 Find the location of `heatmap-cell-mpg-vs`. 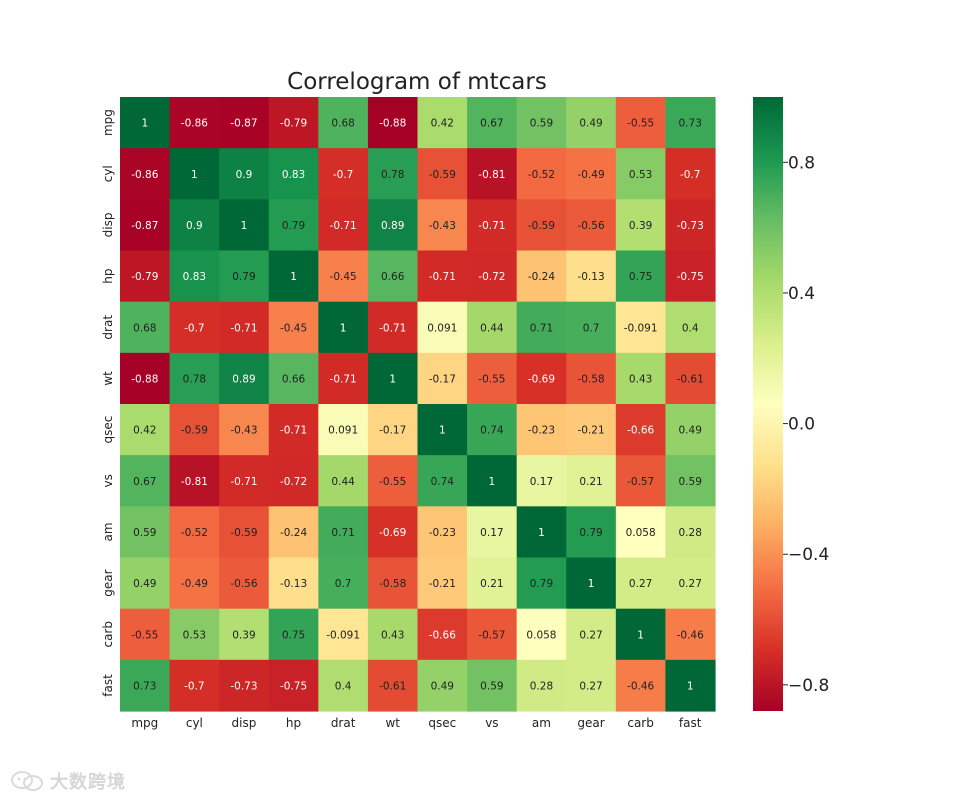

heatmap-cell-mpg-vs is located at coordinates (492, 123).